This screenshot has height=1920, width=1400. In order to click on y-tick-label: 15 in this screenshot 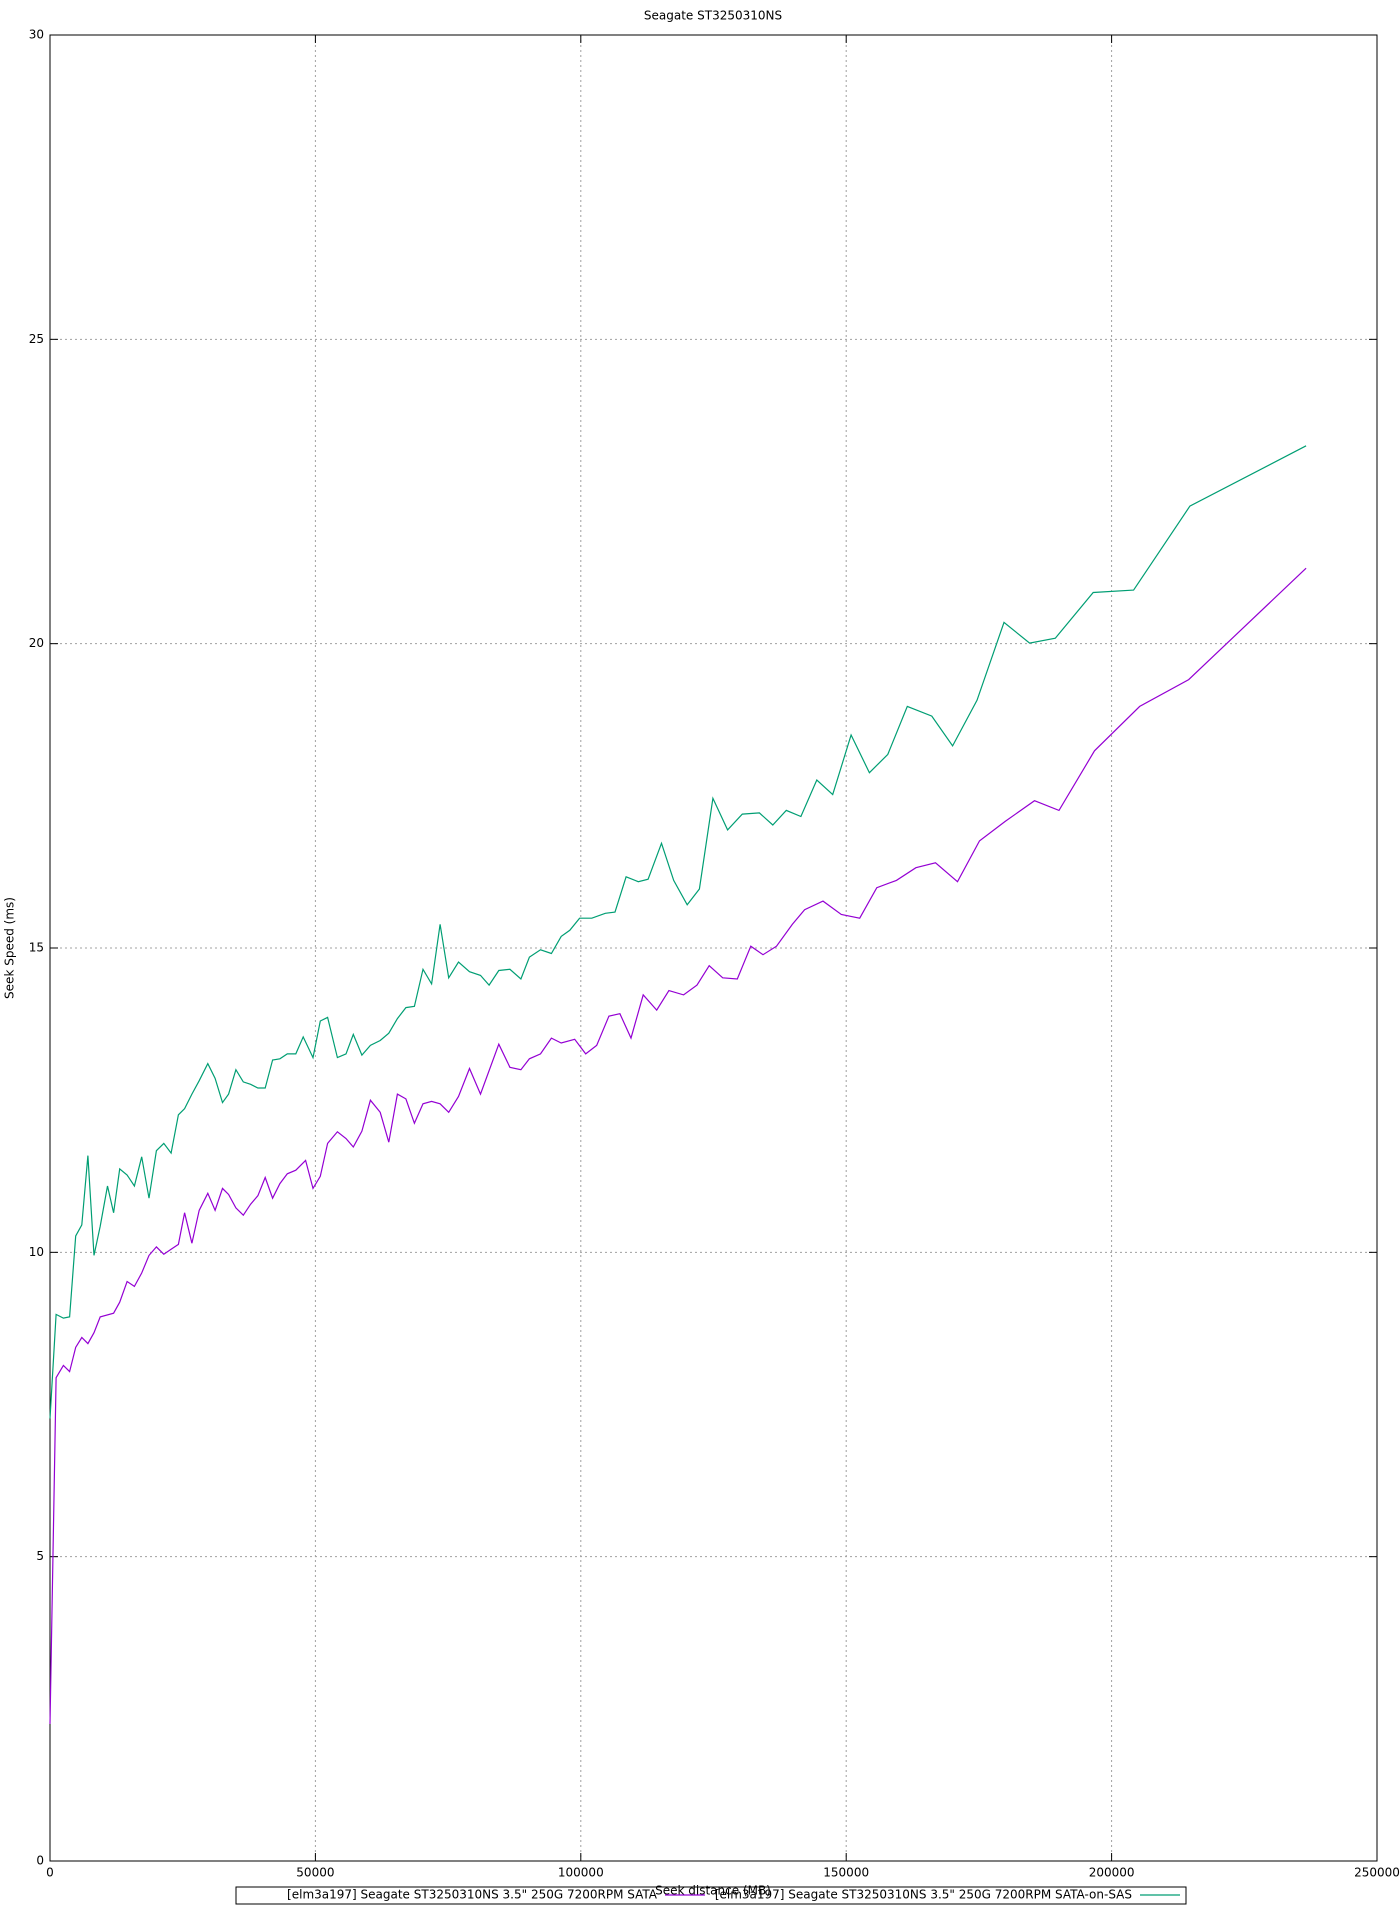, I will do `click(36, 948)`.